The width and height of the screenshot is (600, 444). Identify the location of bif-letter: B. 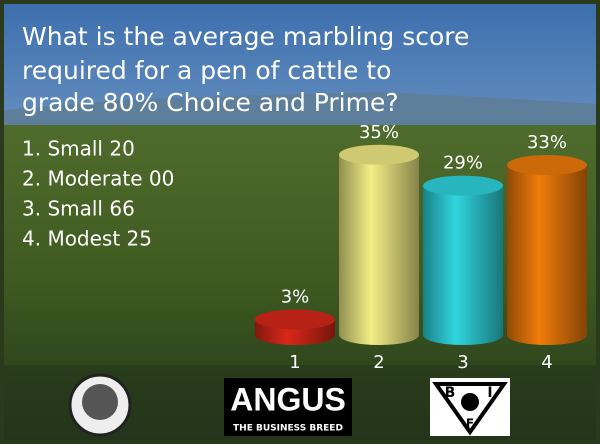
(450, 393).